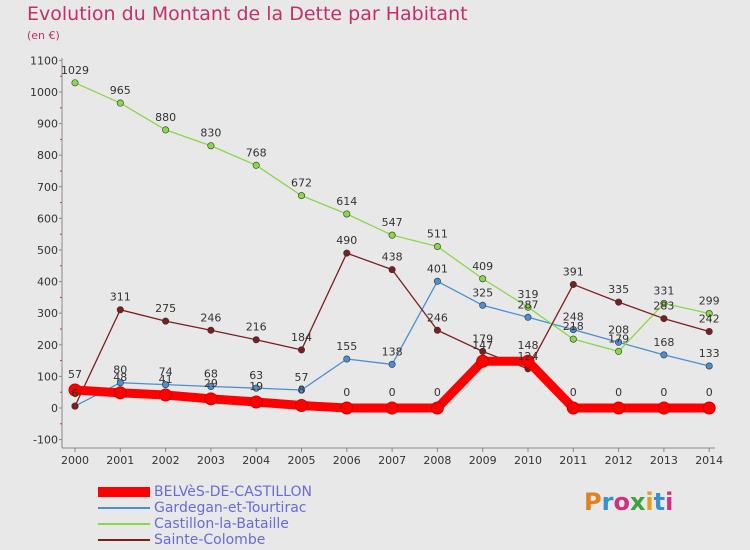 This screenshot has width=750, height=550. Describe the element at coordinates (618, 329) in the screenshot. I see `data-label: 208` at that location.